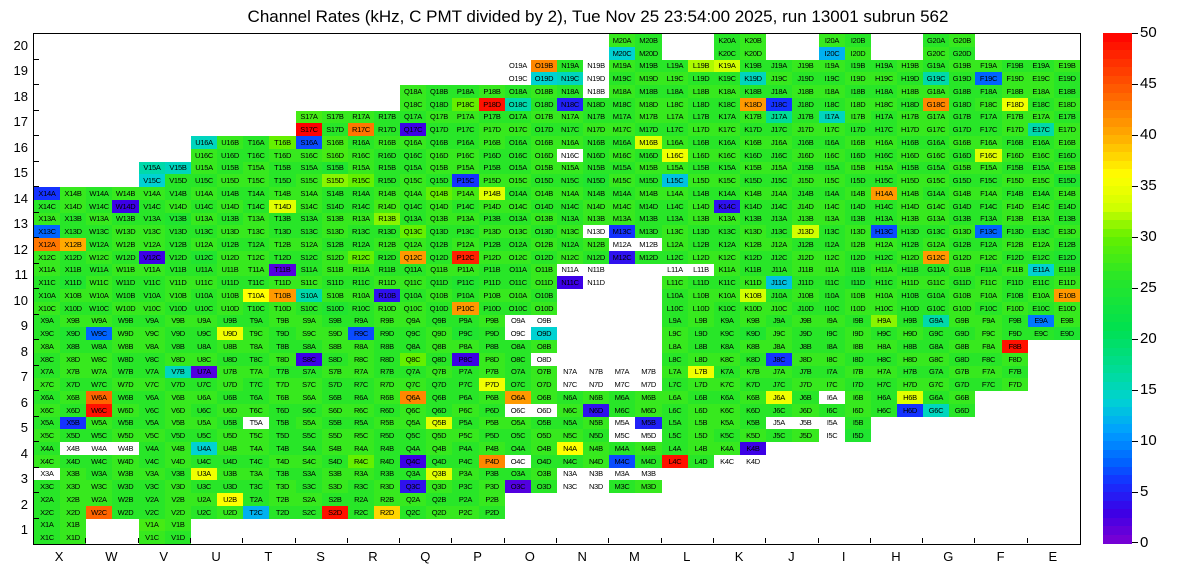 This screenshot has width=1196, height=572. I want to click on cell-W14D: W14D, so click(125, 206).